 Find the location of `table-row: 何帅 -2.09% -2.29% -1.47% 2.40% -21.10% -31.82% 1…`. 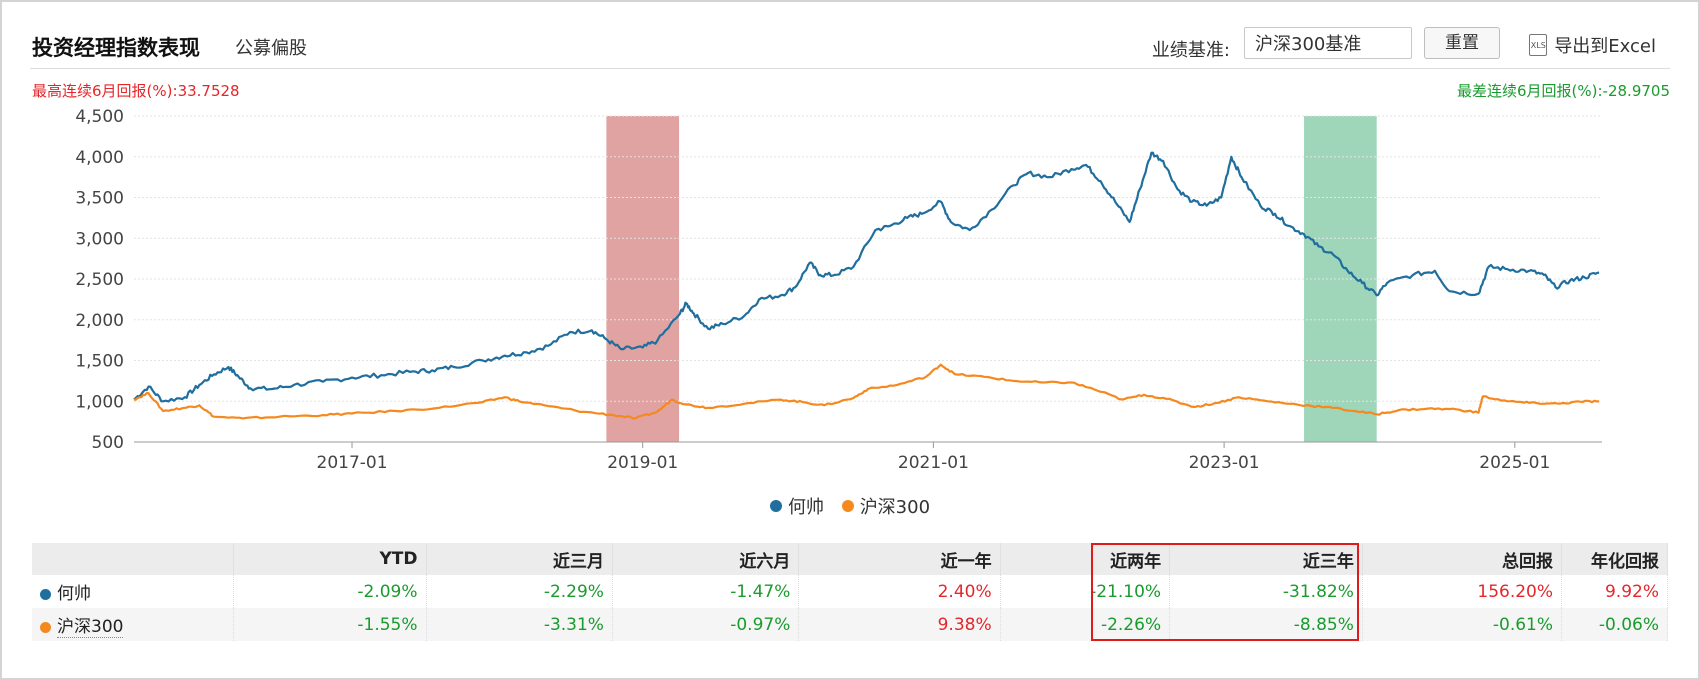

table-row: 何帅 -2.09% -2.29% -1.47% 2.40% -21.10% -31.82% 1… is located at coordinates (850, 591).